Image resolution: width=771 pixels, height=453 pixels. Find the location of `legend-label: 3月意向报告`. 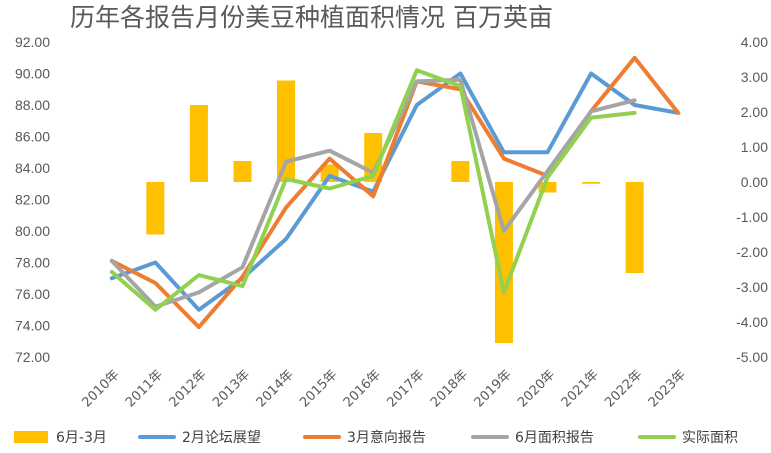

legend-label: 3月意向报告 is located at coordinates (386, 437).